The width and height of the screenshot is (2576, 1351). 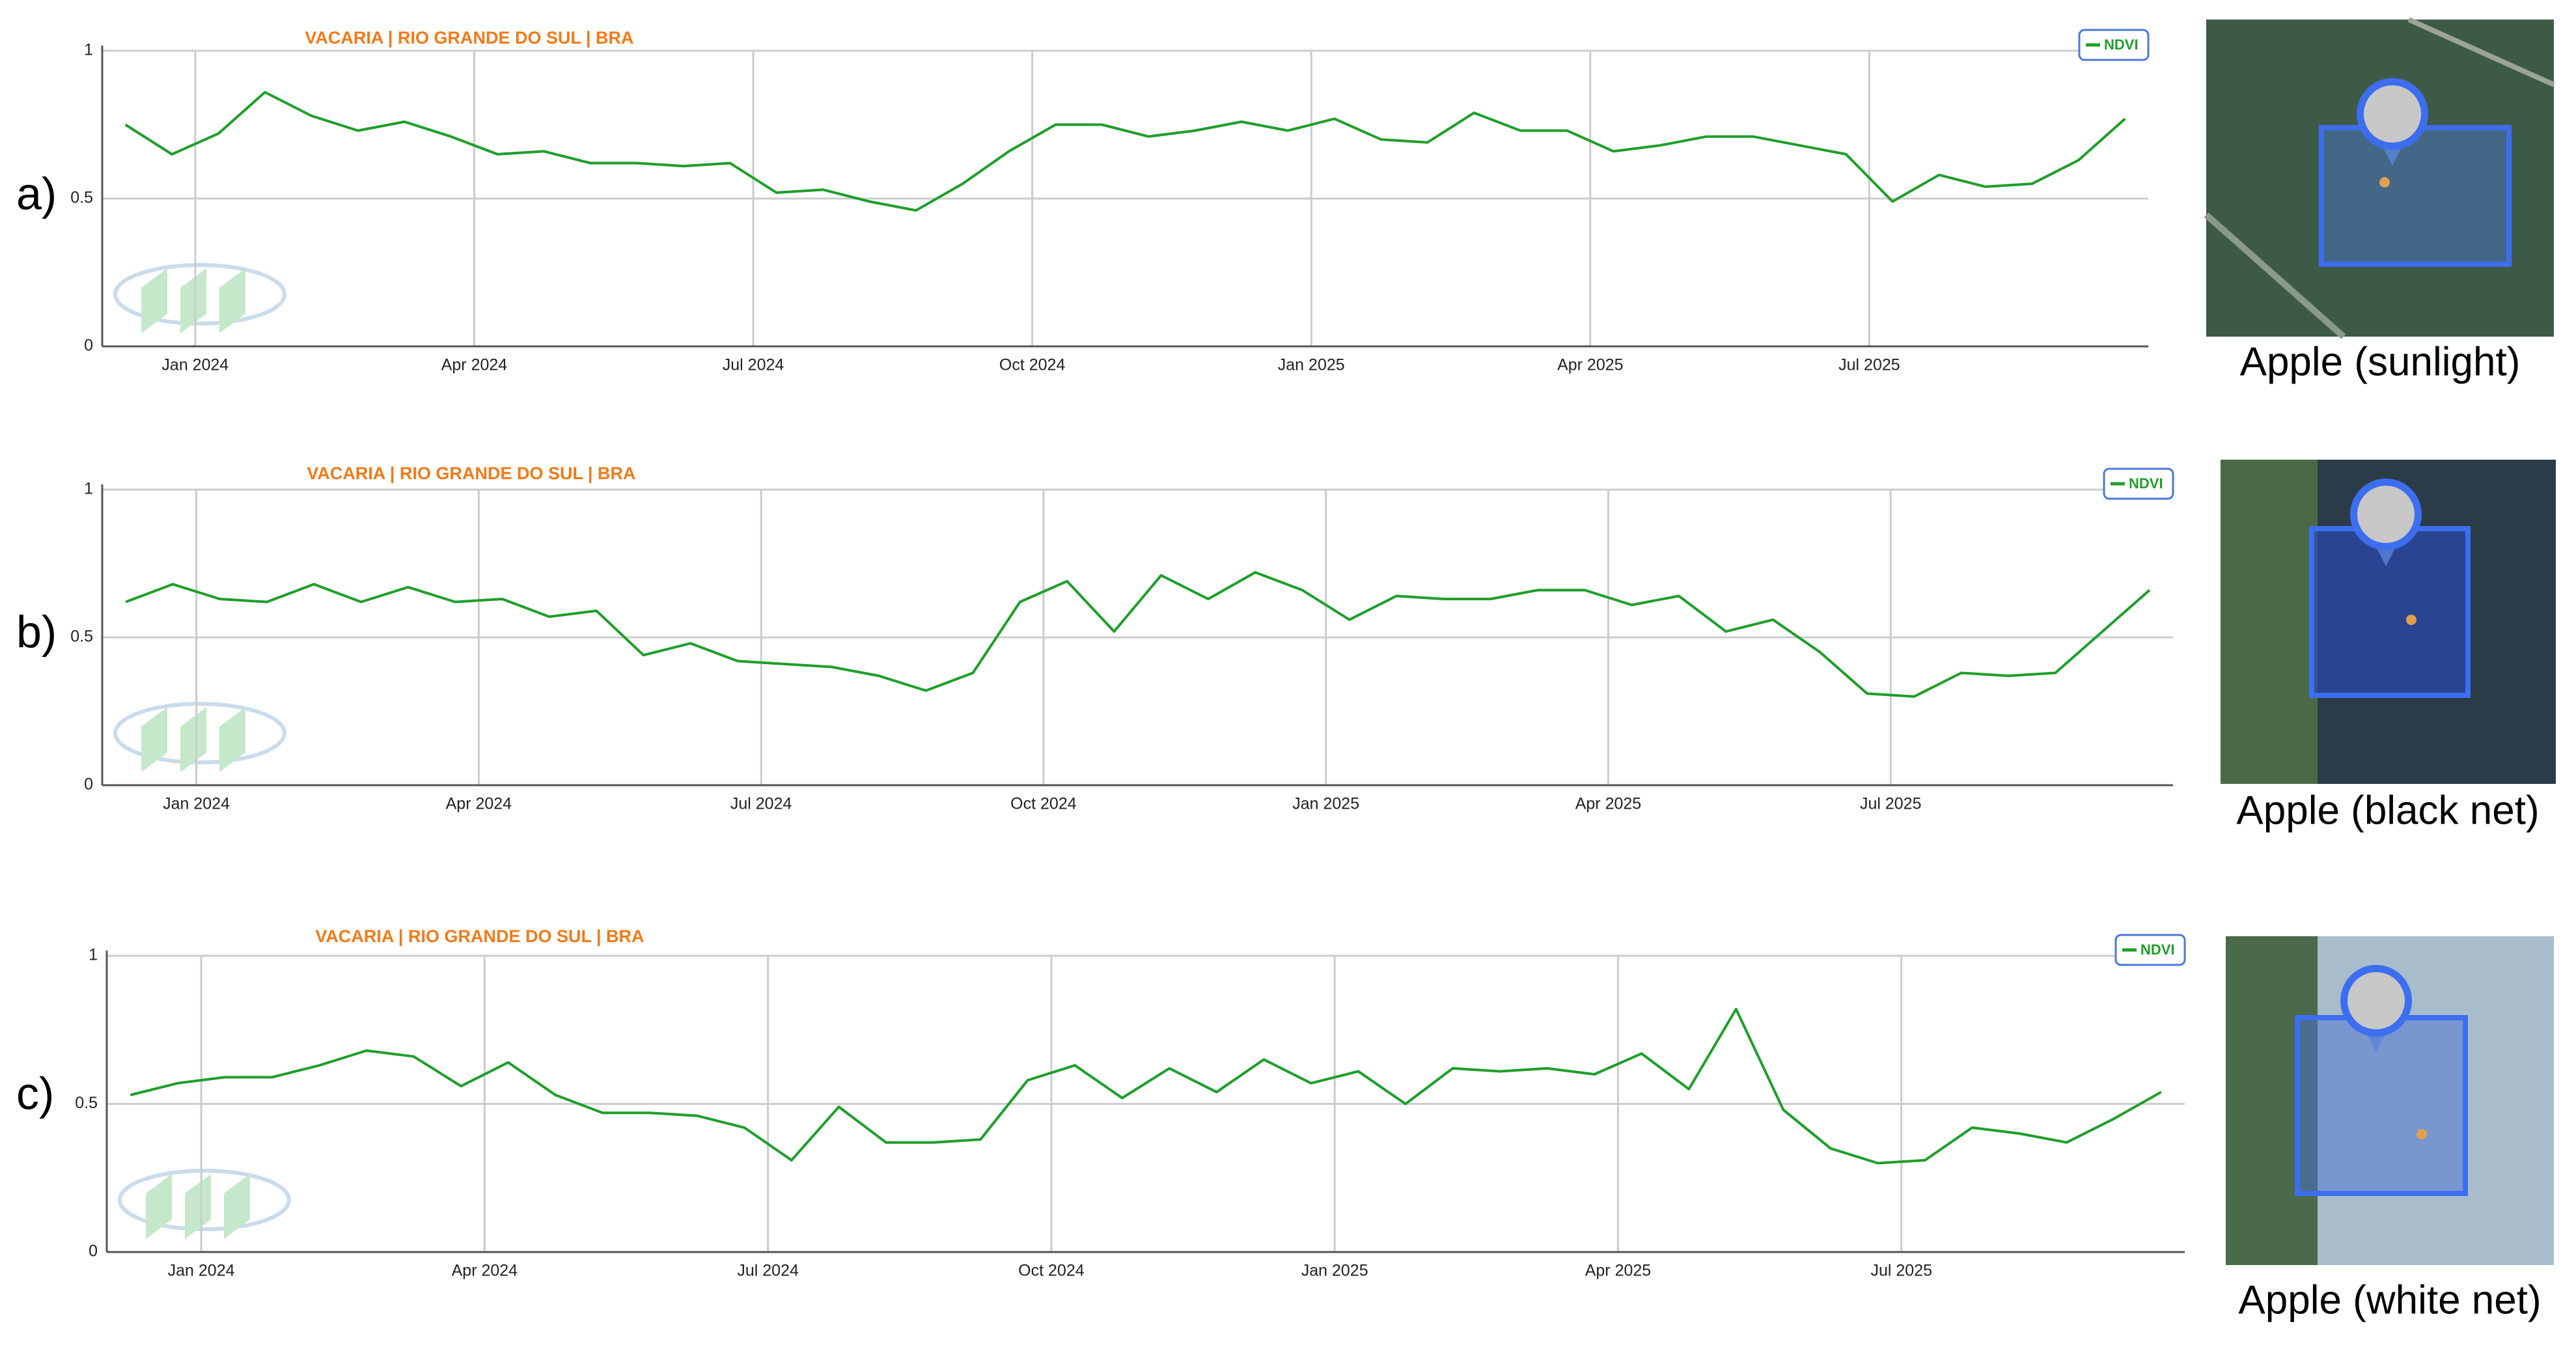 I want to click on panel-label: a), so click(x=36, y=194).